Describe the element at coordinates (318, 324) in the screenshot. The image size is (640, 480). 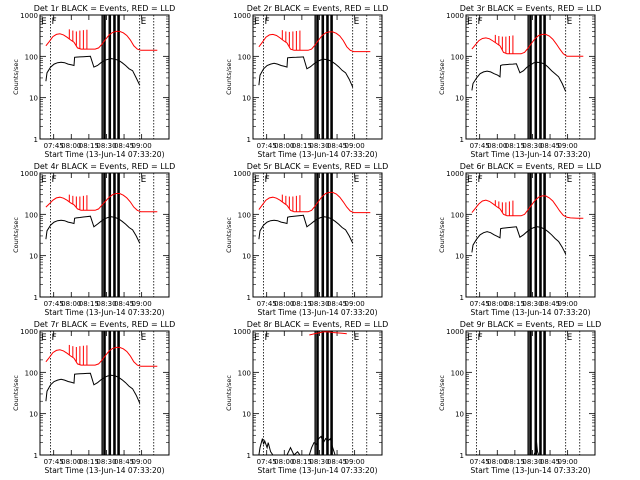
I see `panel-title: Det 8r BLACK = Events, RED = LLD` at that location.